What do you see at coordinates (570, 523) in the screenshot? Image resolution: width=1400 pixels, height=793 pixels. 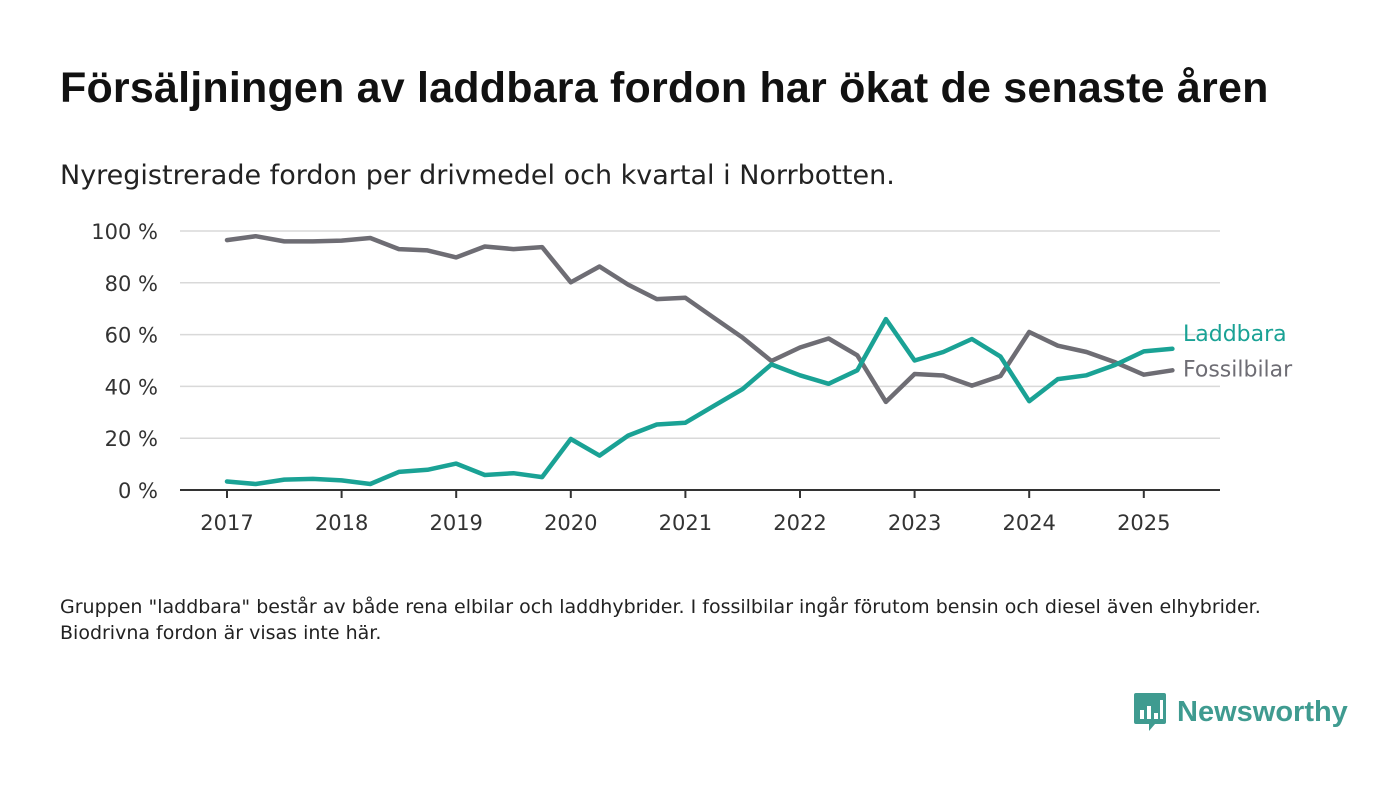 I see `x-tick-label: 2020` at bounding box center [570, 523].